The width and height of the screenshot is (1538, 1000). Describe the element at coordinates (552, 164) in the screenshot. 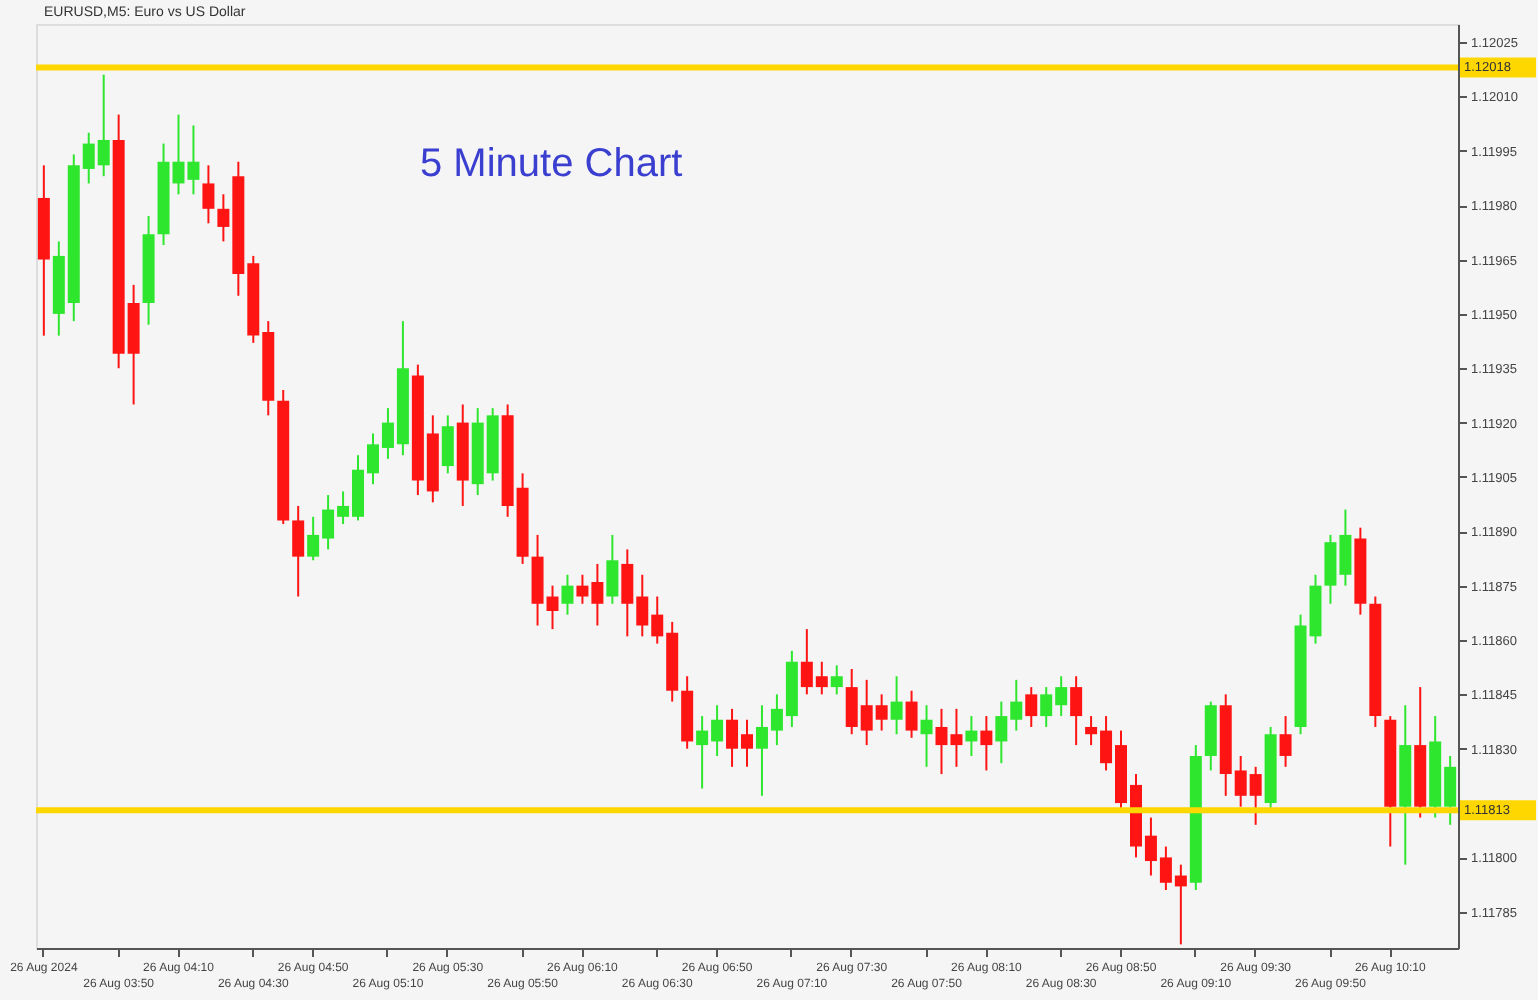

I see `text: 5 Minute Chart` at that location.